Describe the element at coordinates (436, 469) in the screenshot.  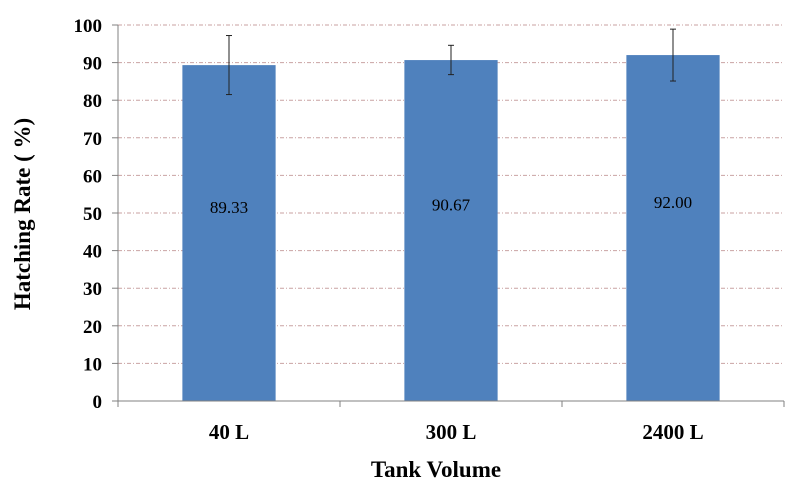
I see `x-axis-title: Tank Volume` at that location.